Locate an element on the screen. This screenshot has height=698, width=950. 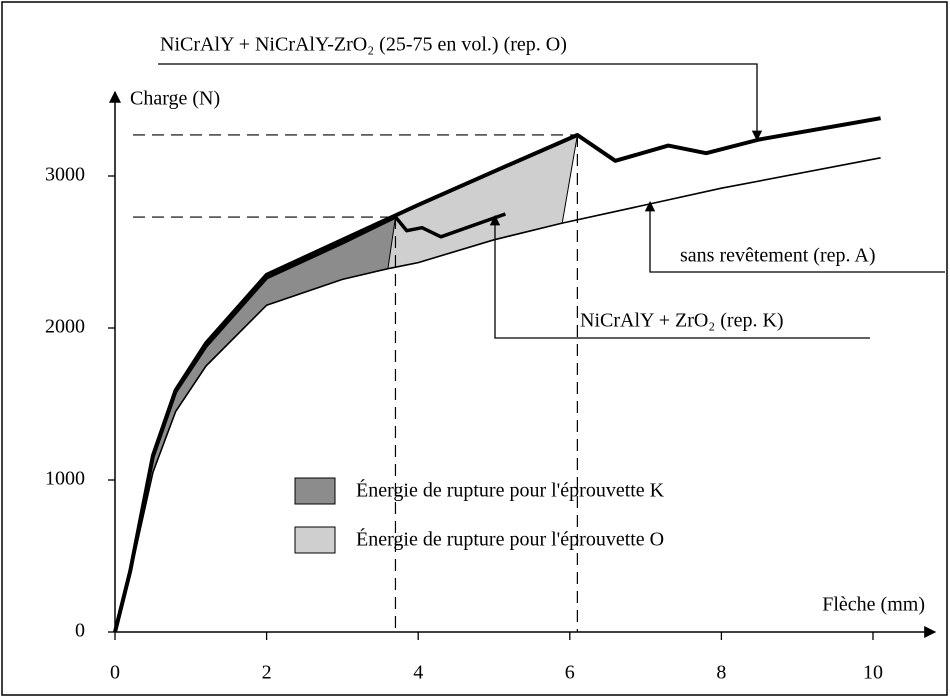
series-label: sans revêtement (rep. A) is located at coordinates (777, 256).